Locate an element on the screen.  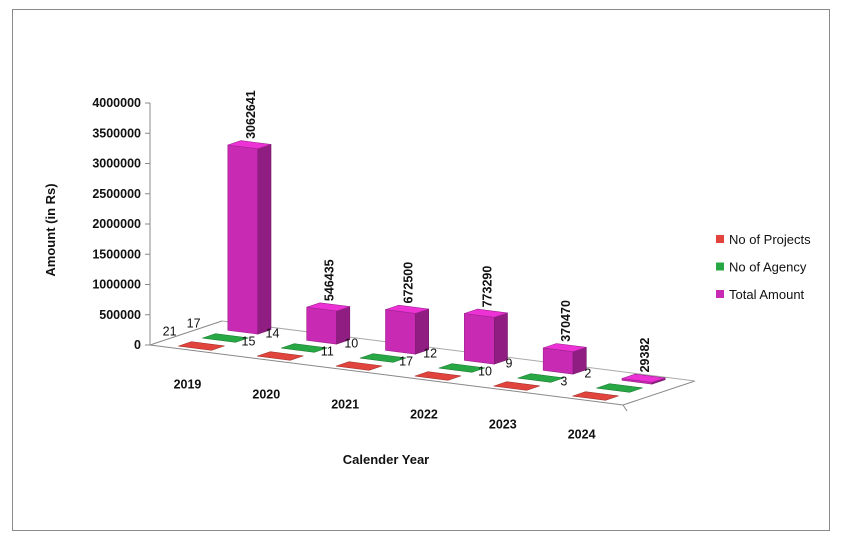
bar-no-of-projects: 21 is located at coordinates (194, 338).